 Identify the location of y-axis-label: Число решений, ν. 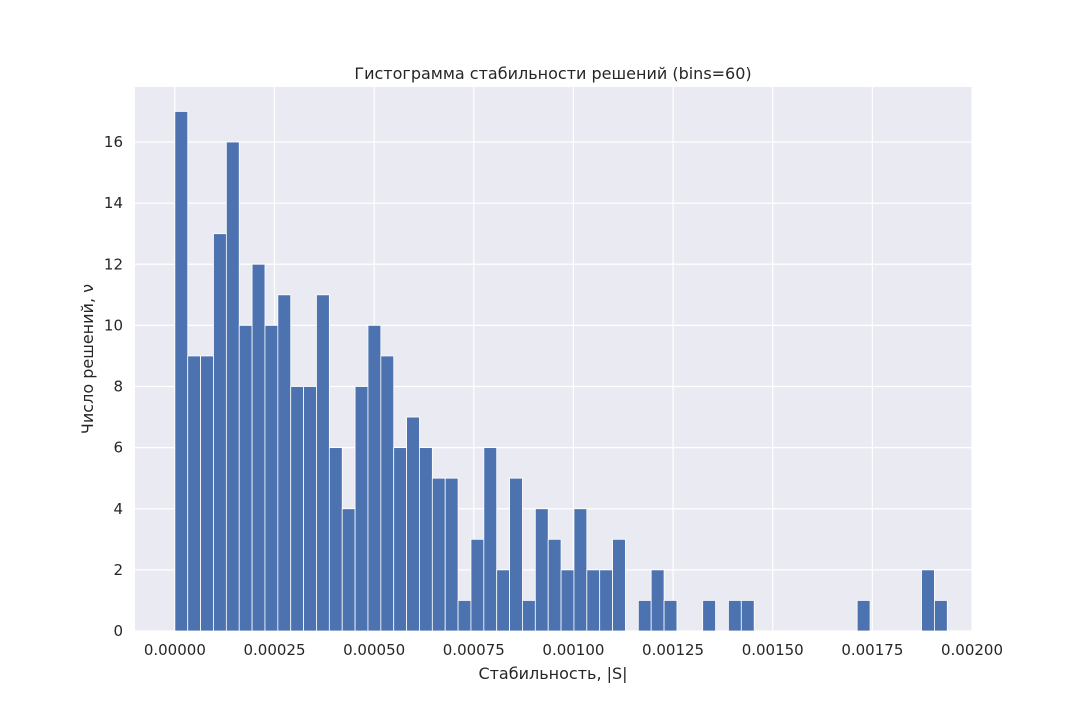
(87, 359).